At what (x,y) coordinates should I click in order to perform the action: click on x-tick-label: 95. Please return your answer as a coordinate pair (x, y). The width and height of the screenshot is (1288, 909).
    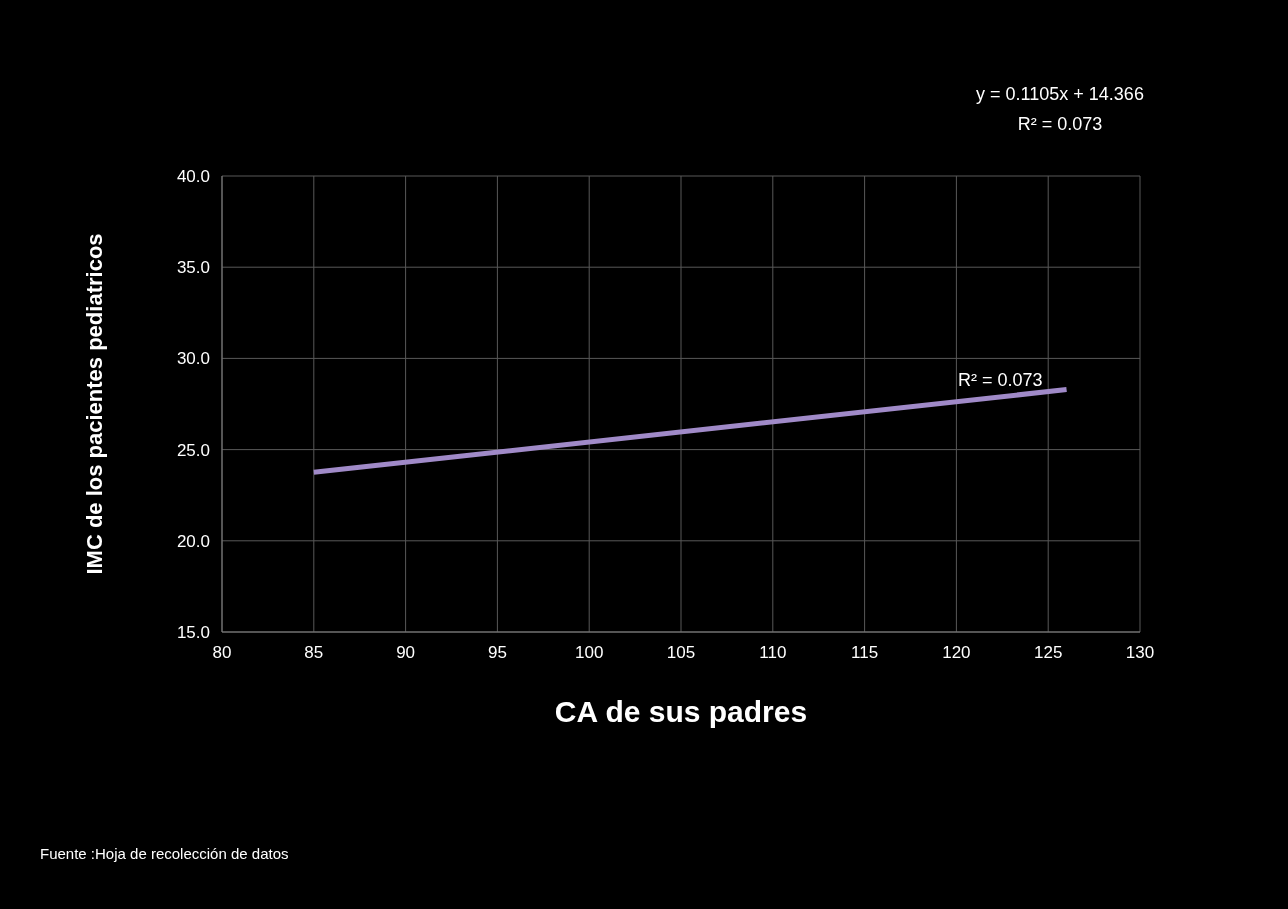
    Looking at the image, I should click on (497, 652).